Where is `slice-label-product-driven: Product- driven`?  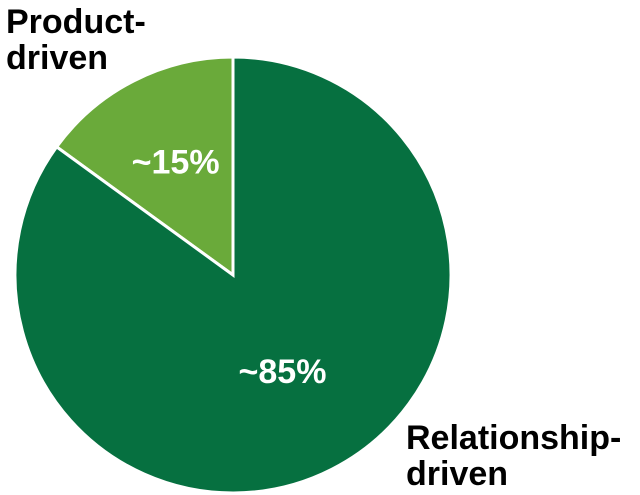
slice-label-product-driven: Product- driven is located at coordinates (76, 40).